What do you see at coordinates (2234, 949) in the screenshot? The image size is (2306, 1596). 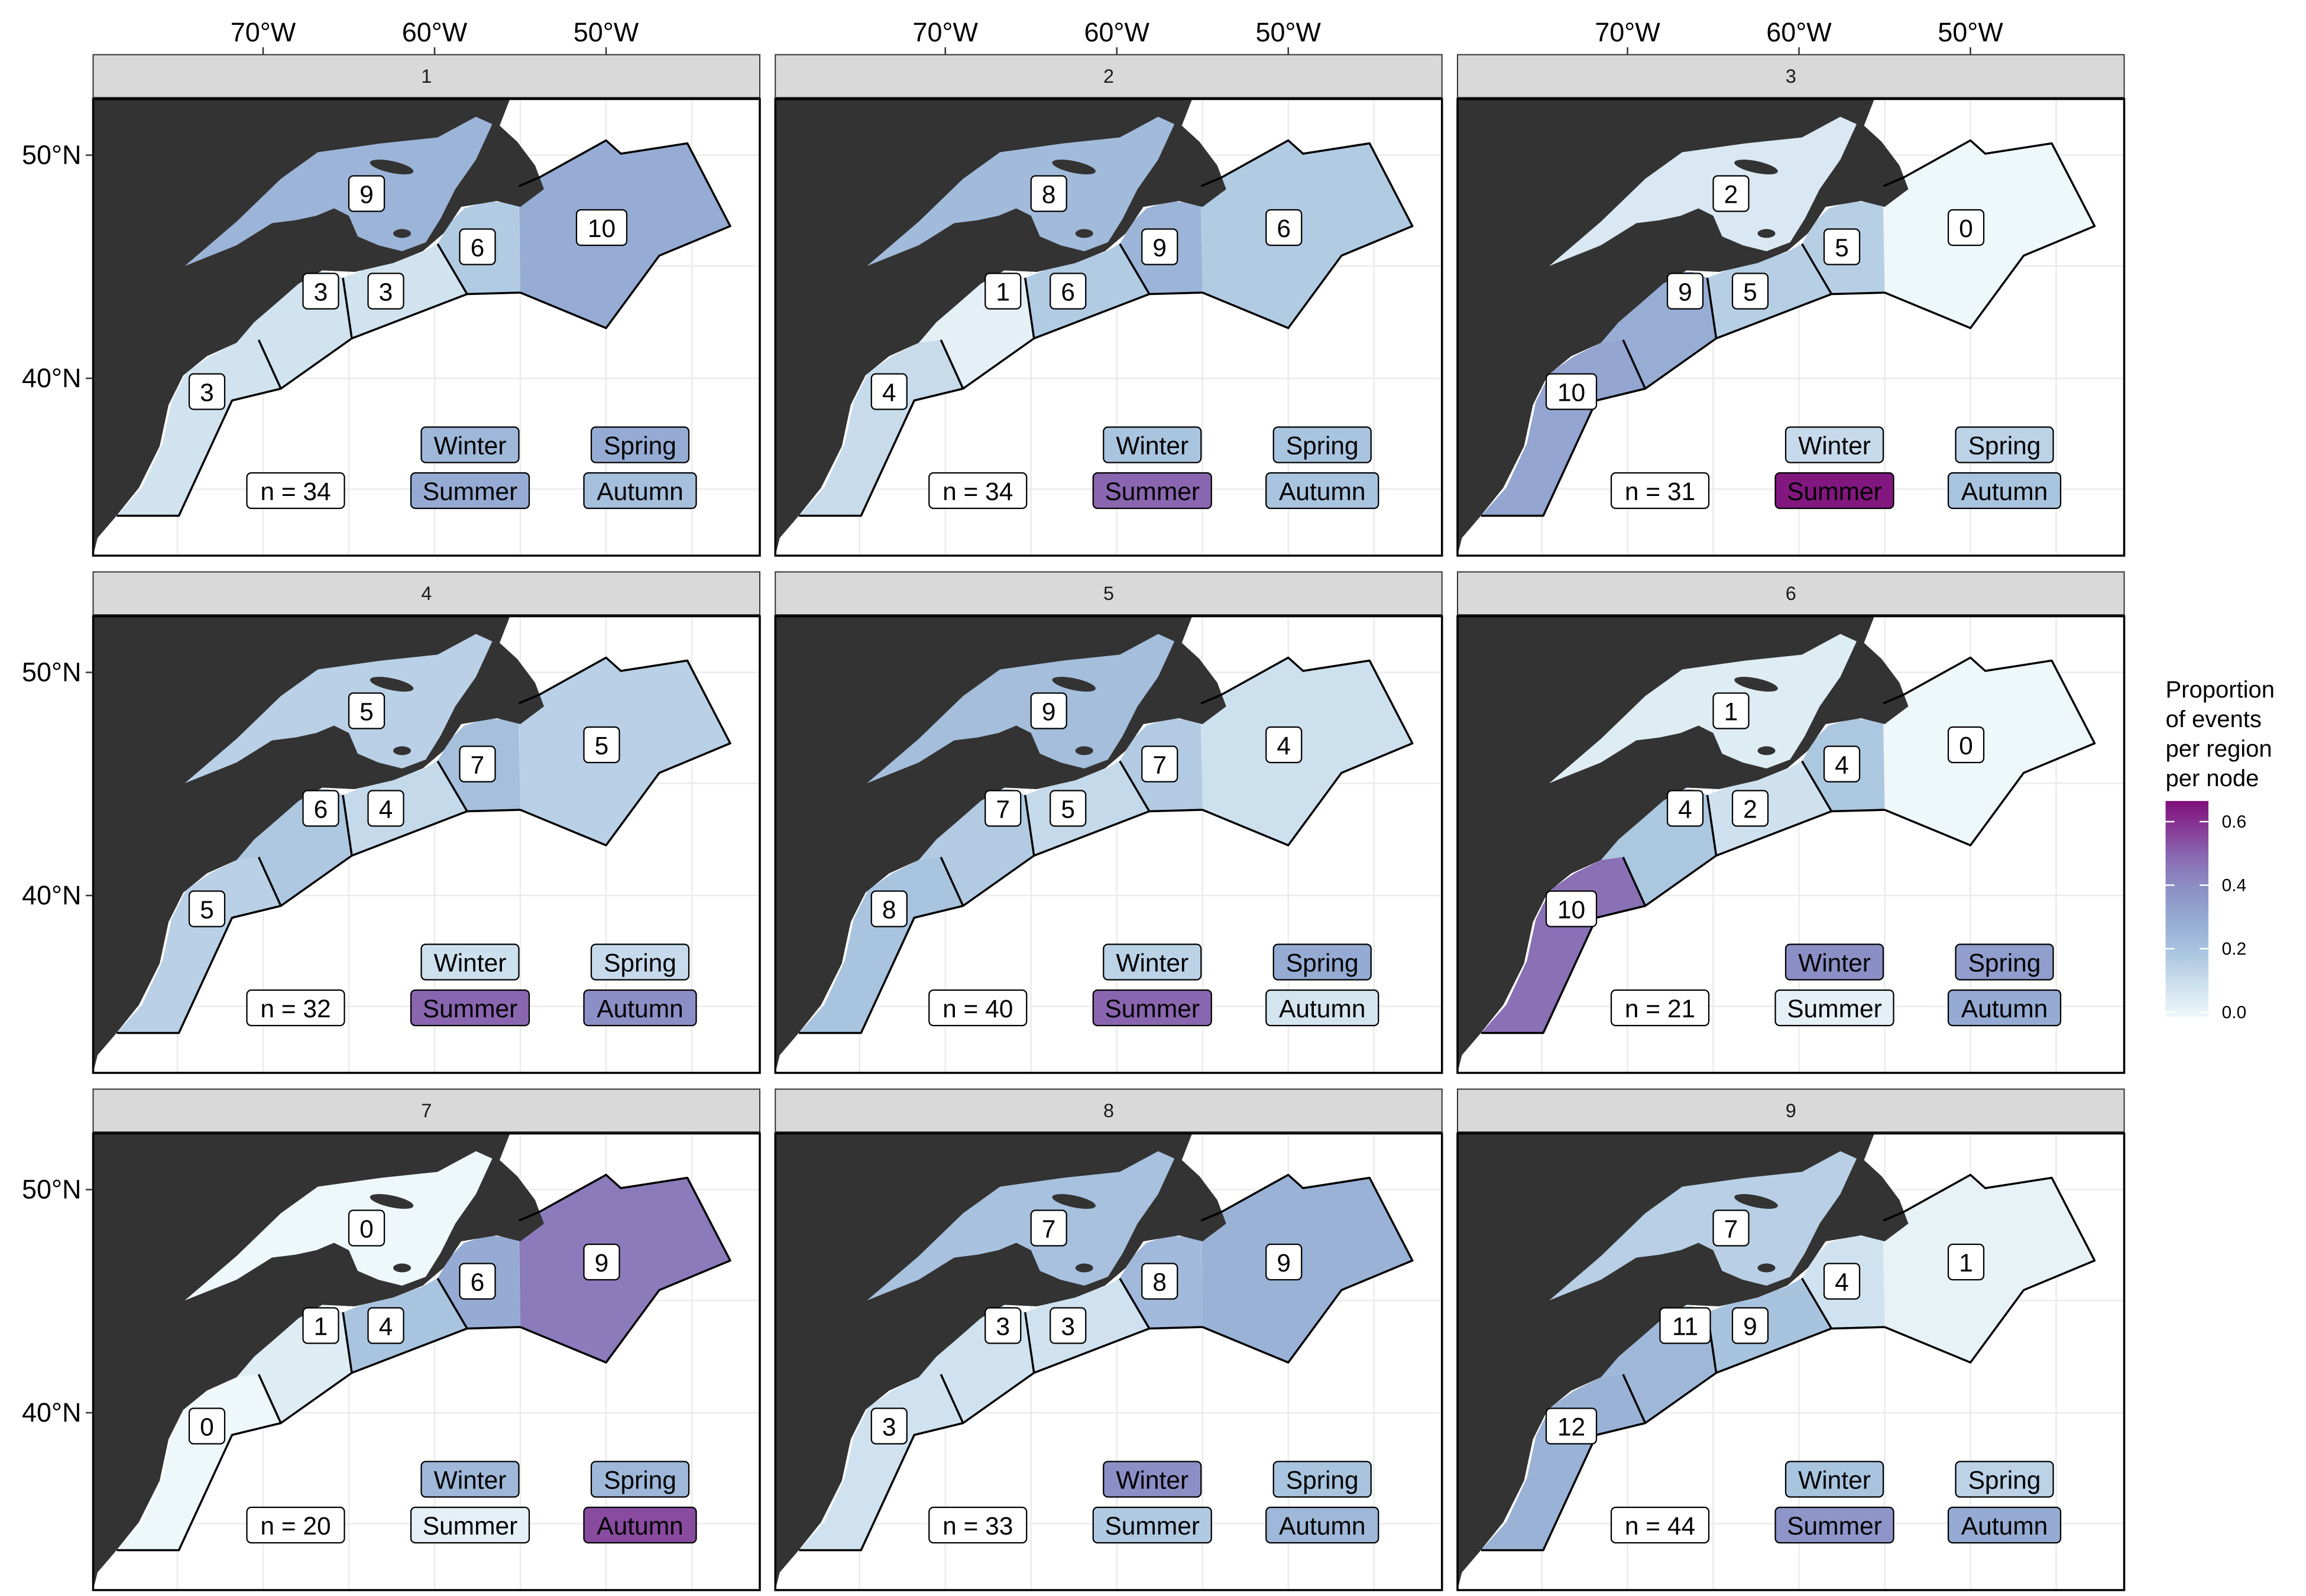 I see `colorbar-tick-label: 0.2` at bounding box center [2234, 949].